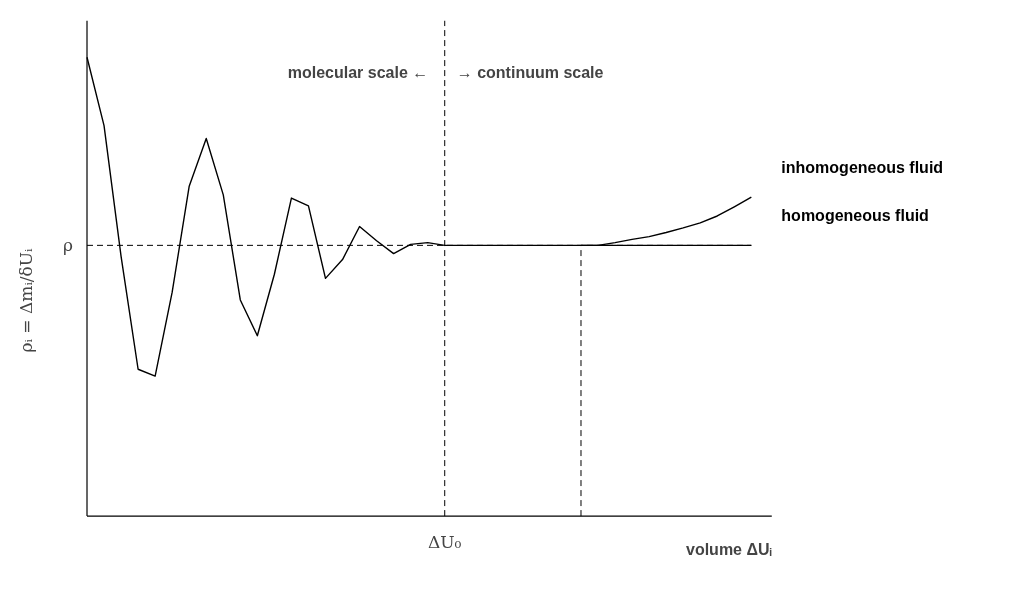 The width and height of the screenshot is (1014, 603). What do you see at coordinates (68, 245) in the screenshot?
I see `ref-line-label: ρ` at bounding box center [68, 245].